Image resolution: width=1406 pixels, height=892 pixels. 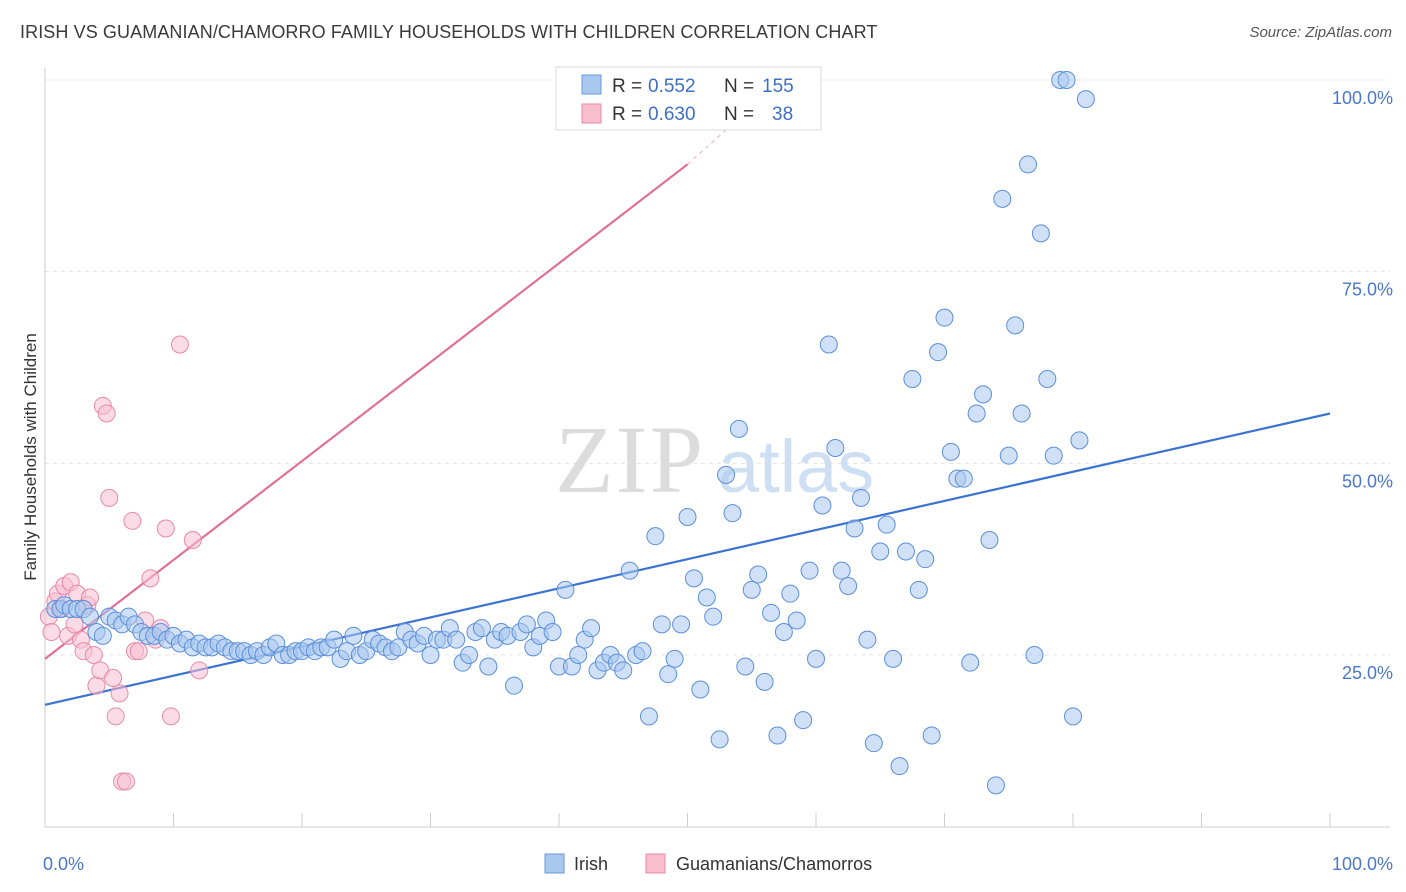 I want to click on legend-r-value-irish: 0.552, so click(x=672, y=86).